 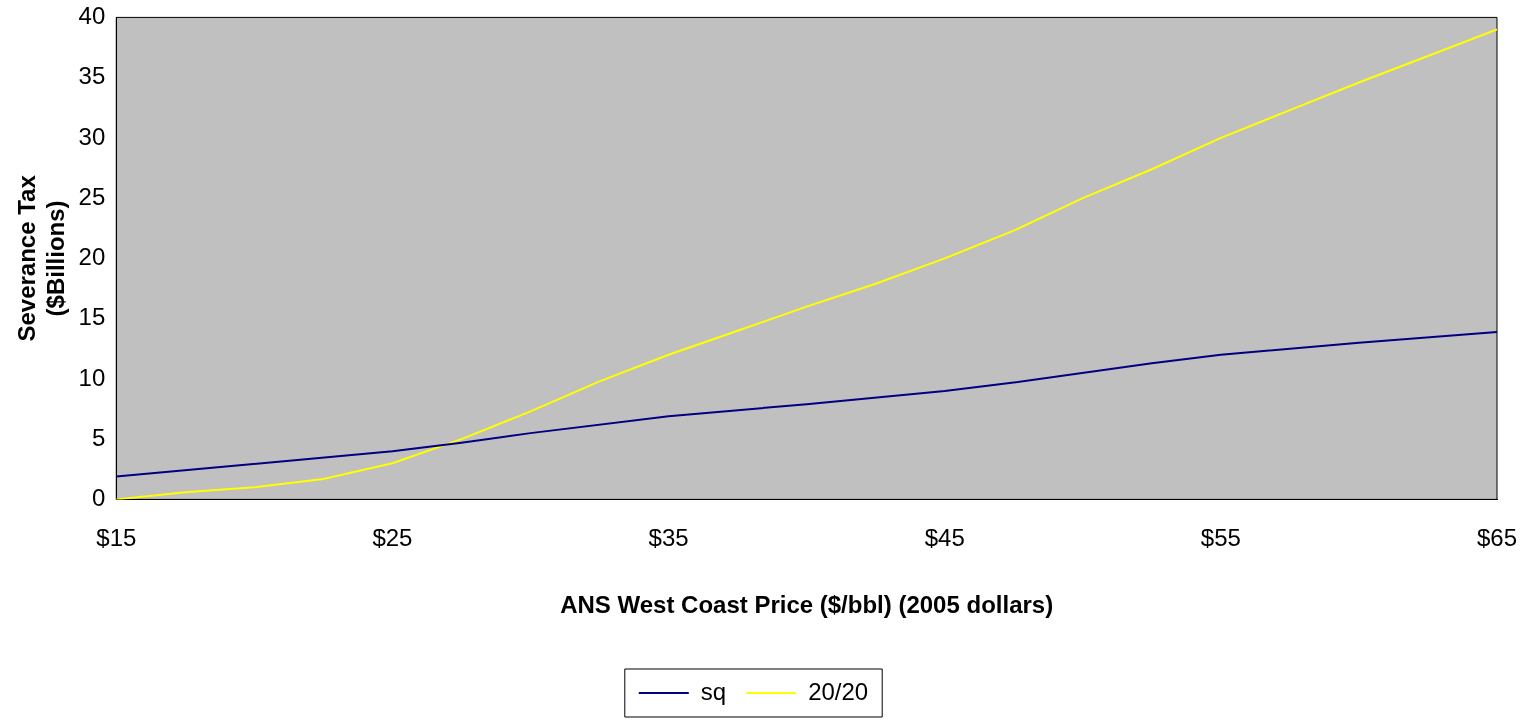 What do you see at coordinates (1220, 538) in the screenshot?
I see `x-tick-label: $55` at bounding box center [1220, 538].